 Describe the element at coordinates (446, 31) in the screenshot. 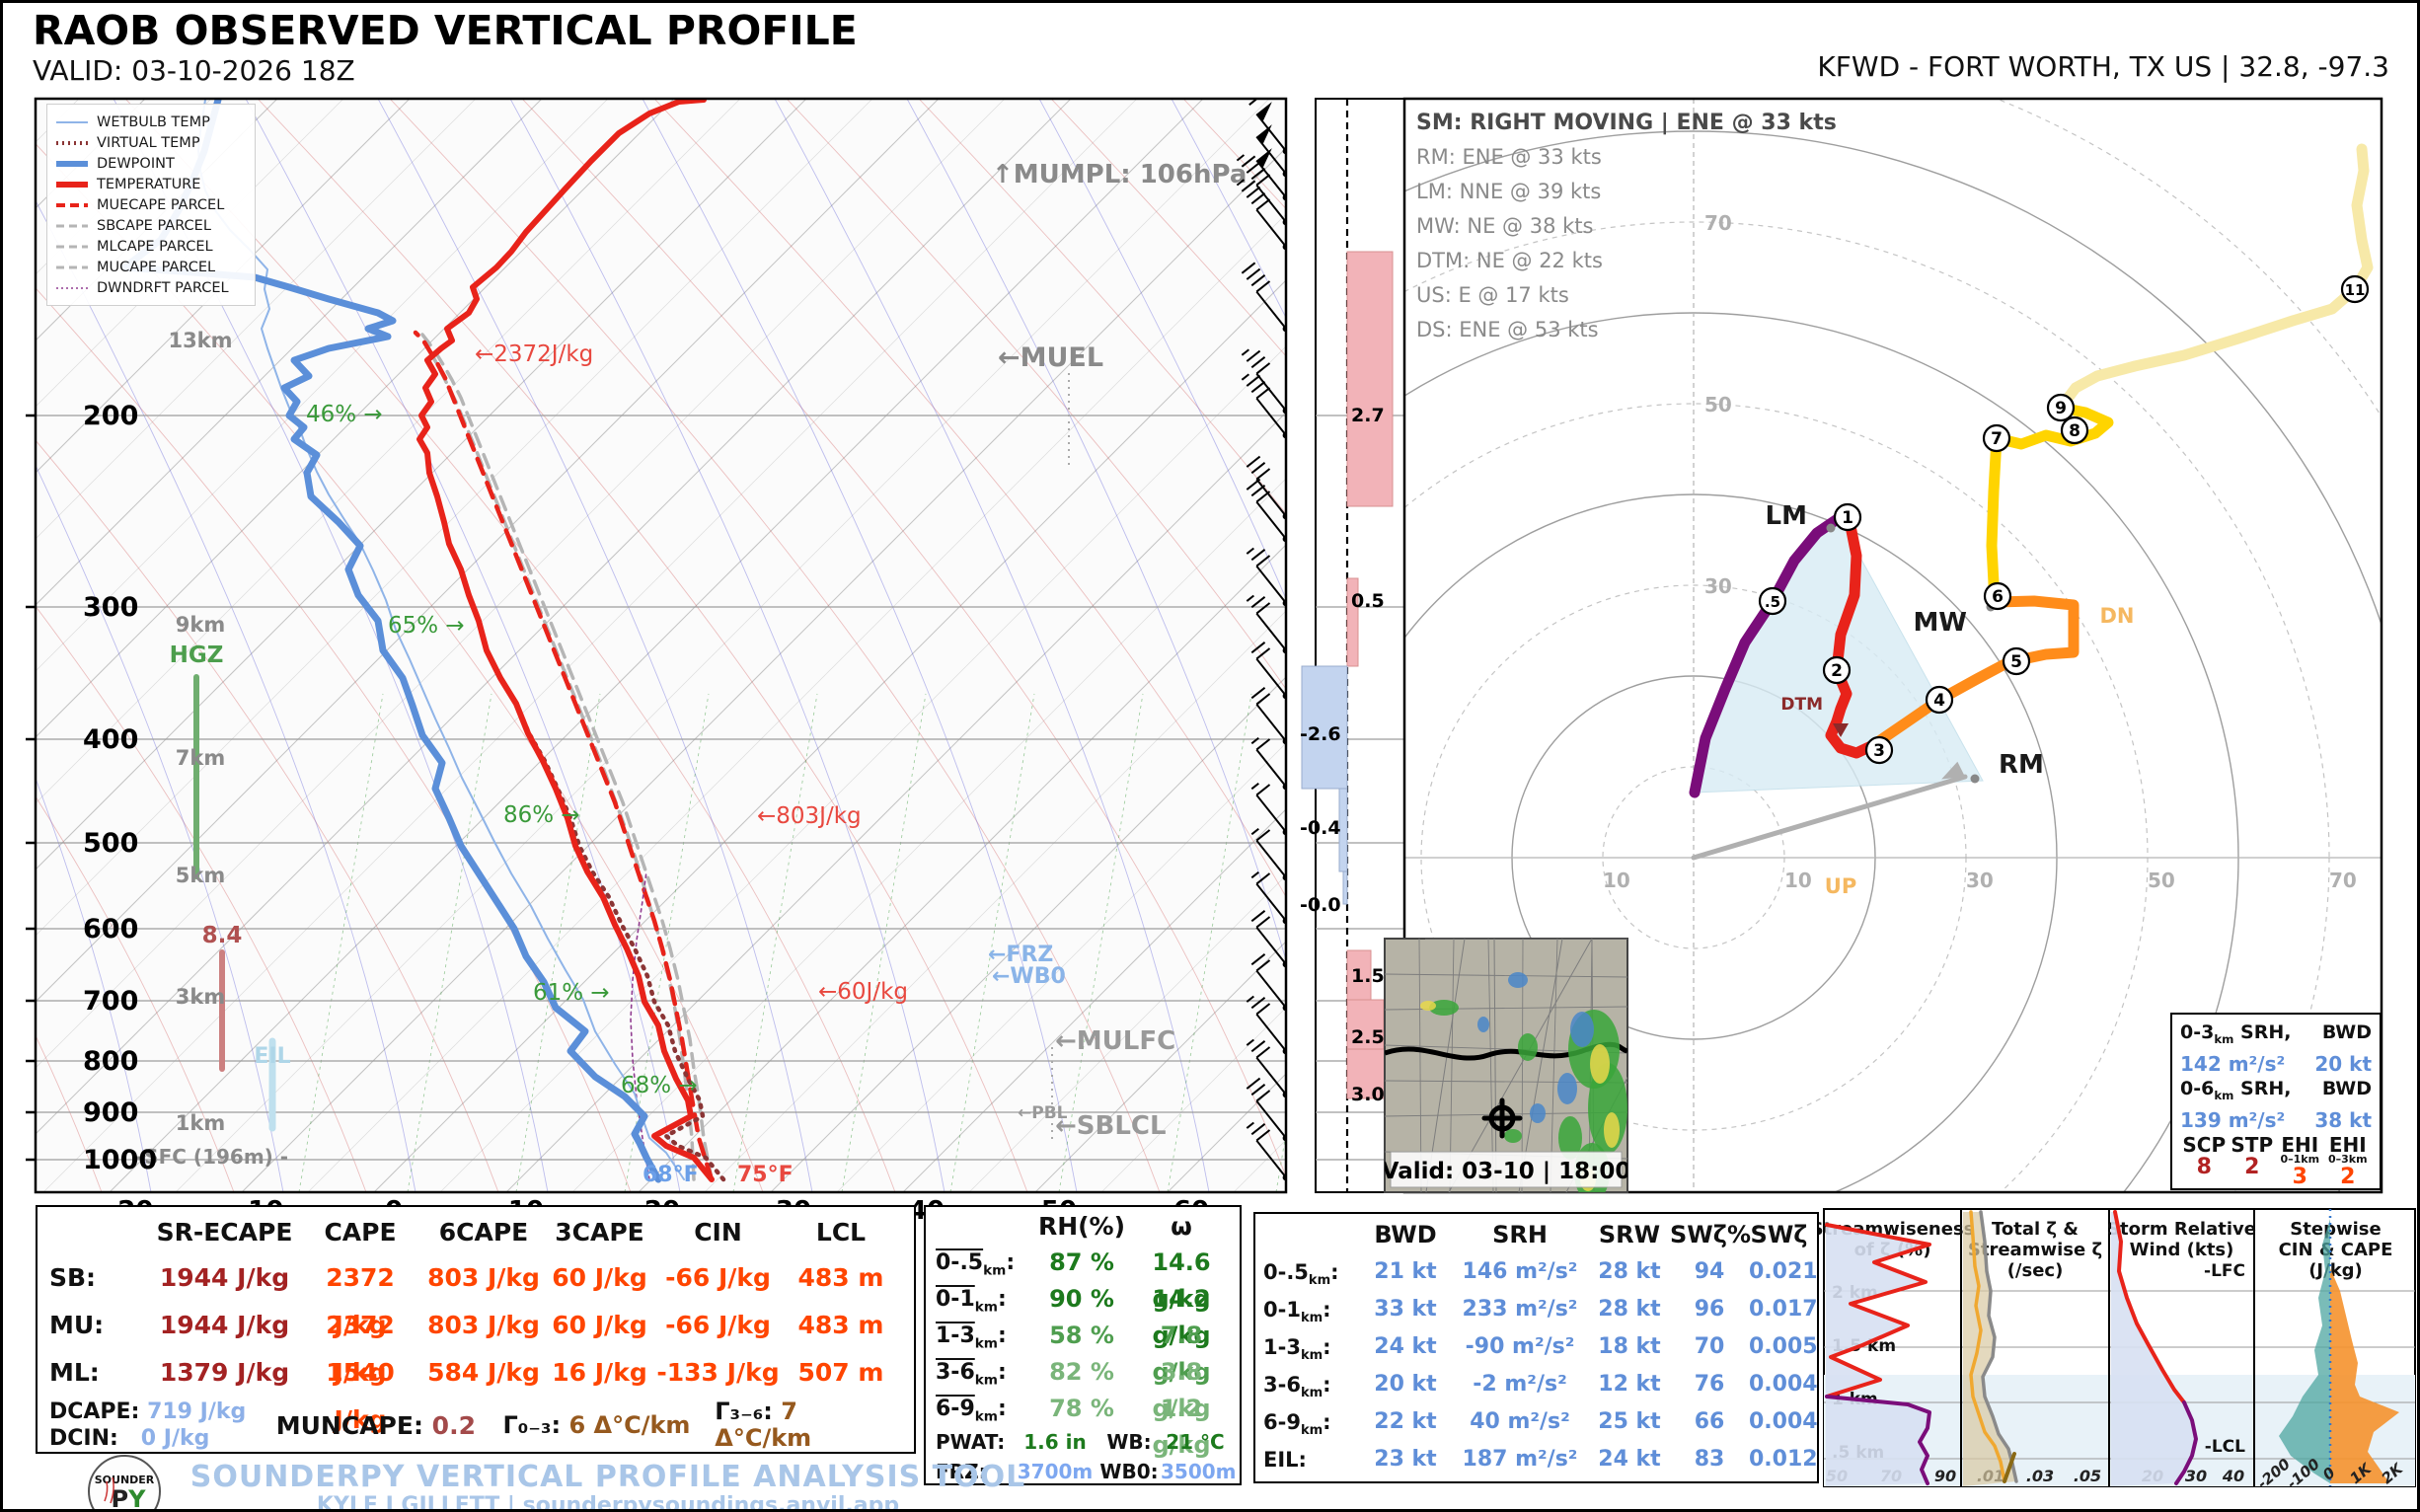

I see `page-title: RAOB OBSERVED VERTICAL PROFILE` at that location.